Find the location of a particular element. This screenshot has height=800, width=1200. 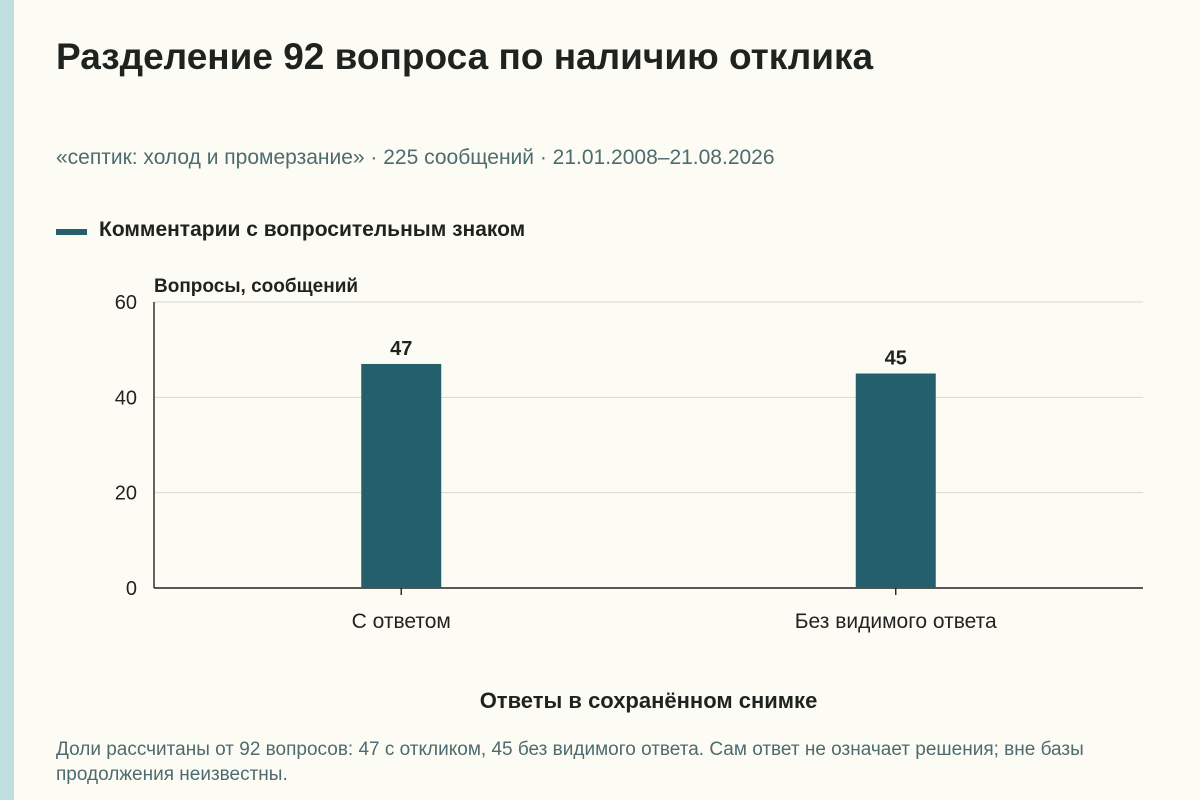

legend: Комментарии с вопросительным знаком is located at coordinates (290, 230).